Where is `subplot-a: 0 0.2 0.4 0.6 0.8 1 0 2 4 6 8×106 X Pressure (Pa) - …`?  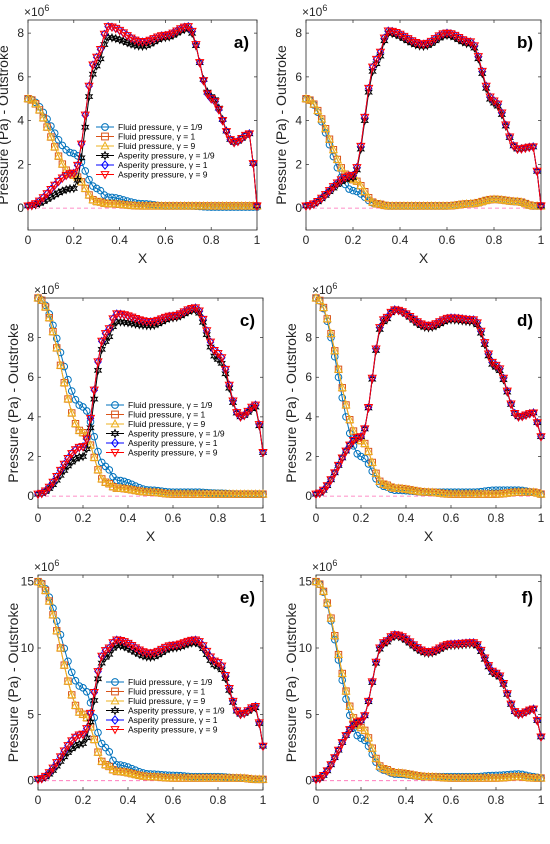 subplot-a: 0 0.2 0.4 0.6 0.8 1 0 2 4 6 8×106 X Pressure (Pa) - … is located at coordinates (131, 134).